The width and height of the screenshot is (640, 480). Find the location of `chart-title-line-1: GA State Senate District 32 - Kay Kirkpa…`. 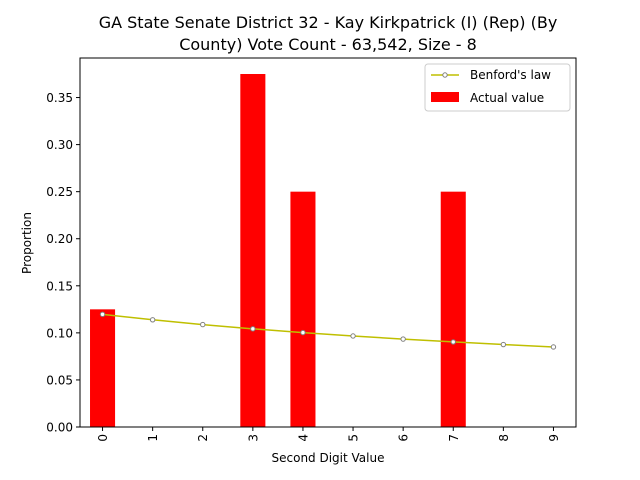

chart-title-line-1: GA State Senate District 32 - Kay Kirkpa… is located at coordinates (328, 22).